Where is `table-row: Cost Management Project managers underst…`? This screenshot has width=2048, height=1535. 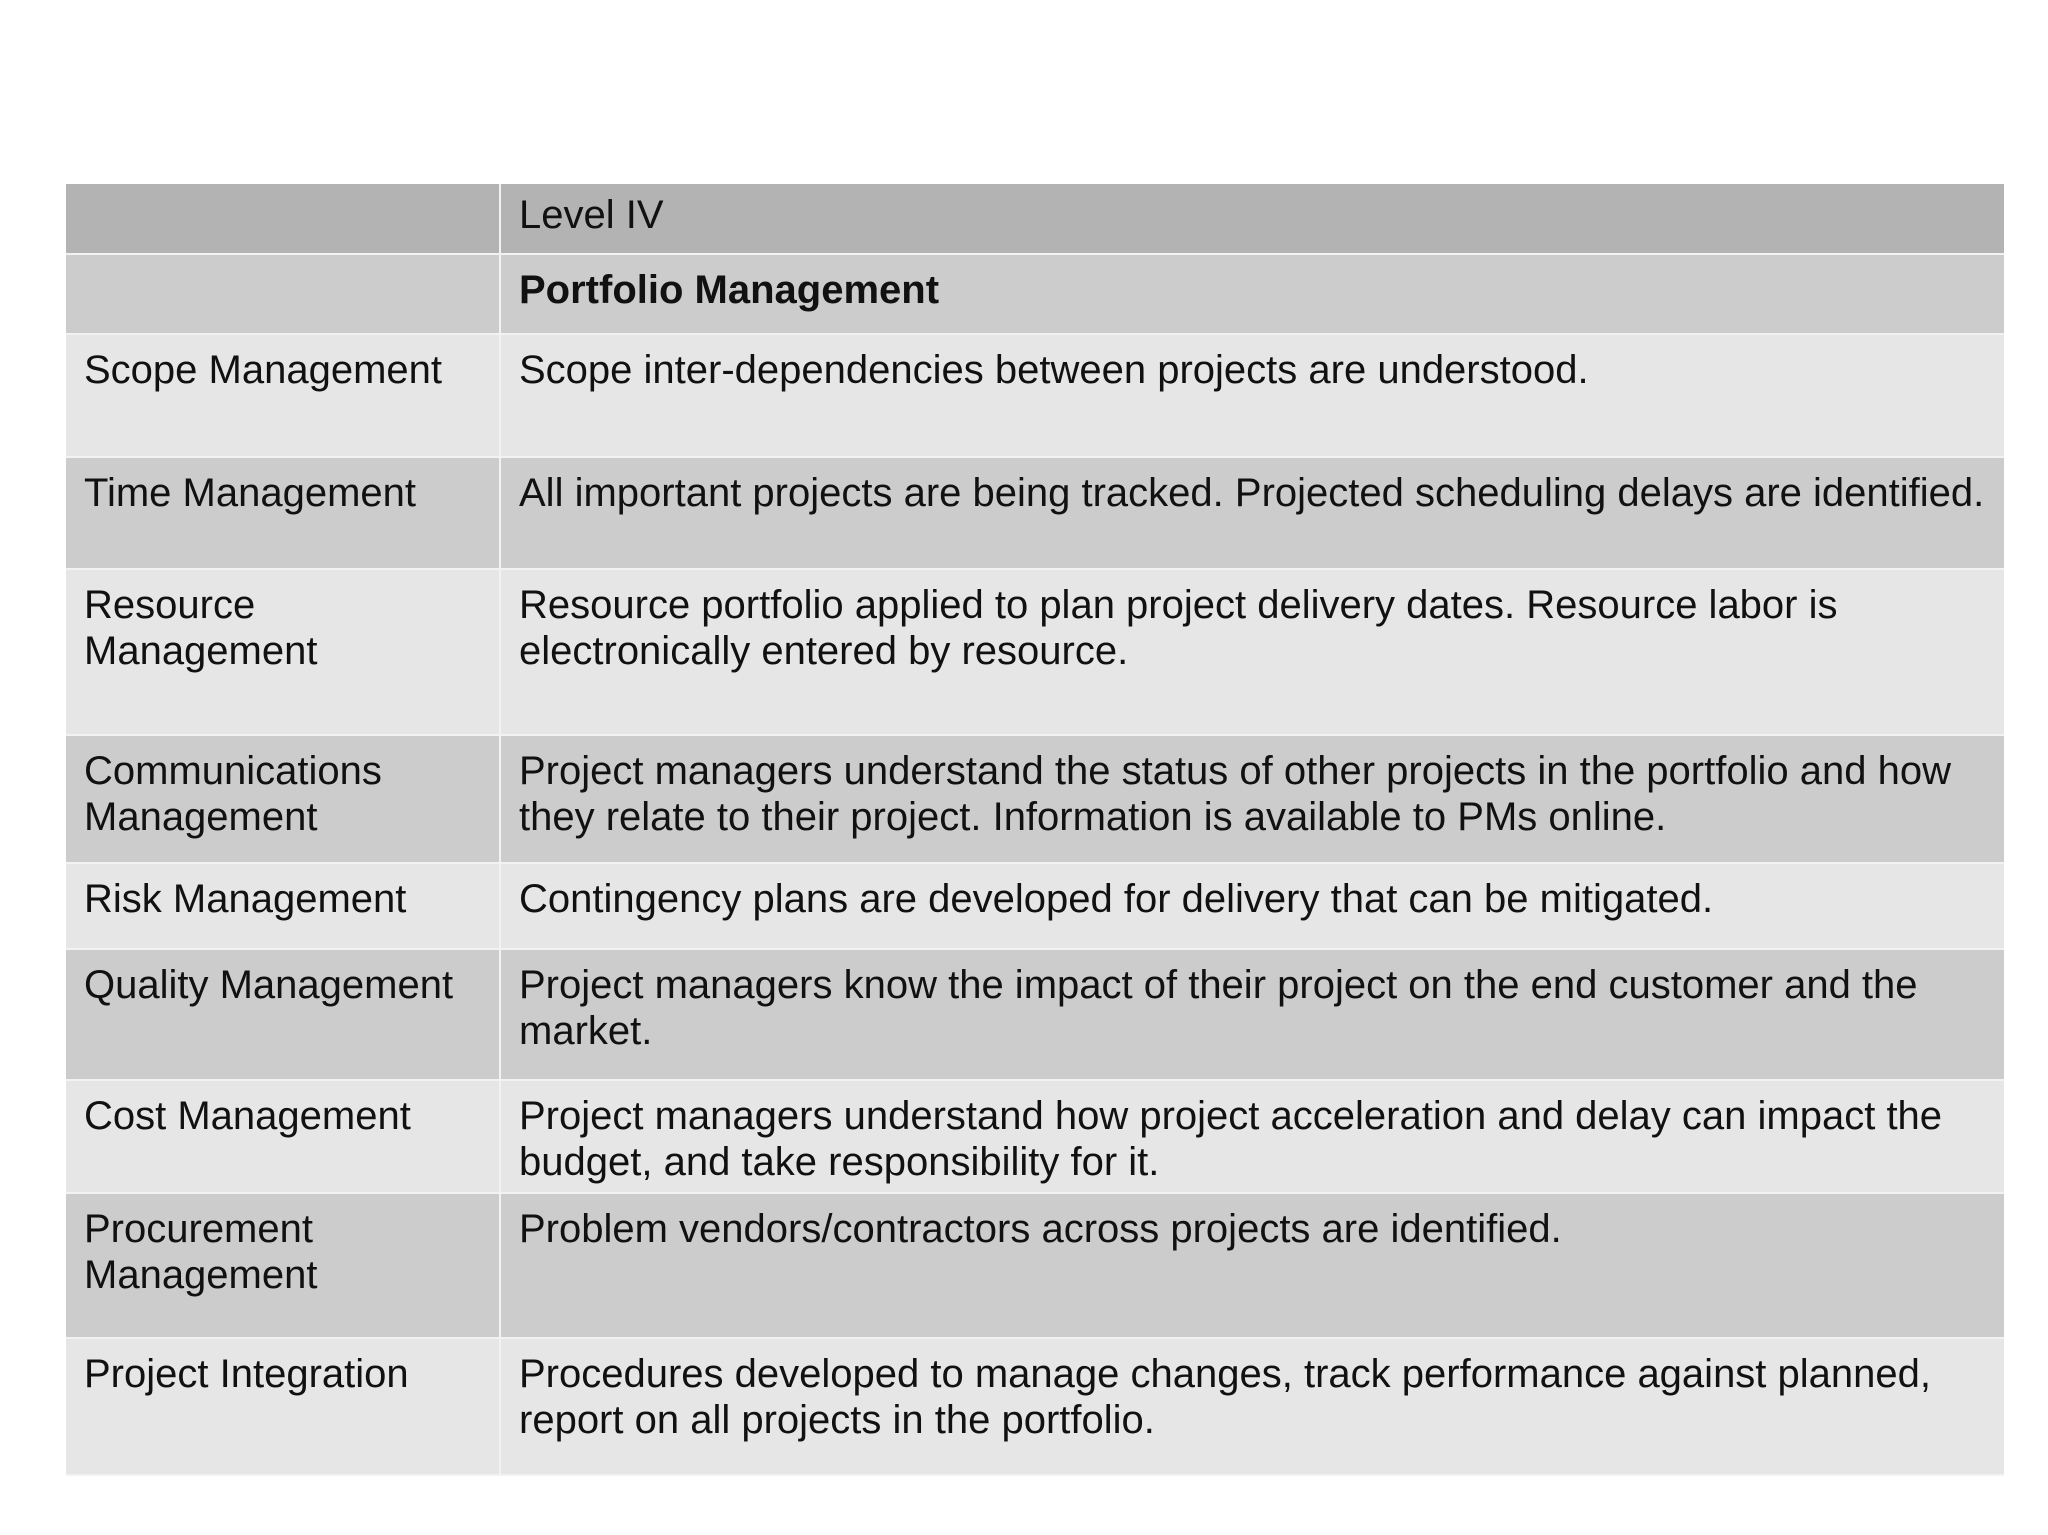 table-row: Cost Management Project managers underst… is located at coordinates (1035, 1137).